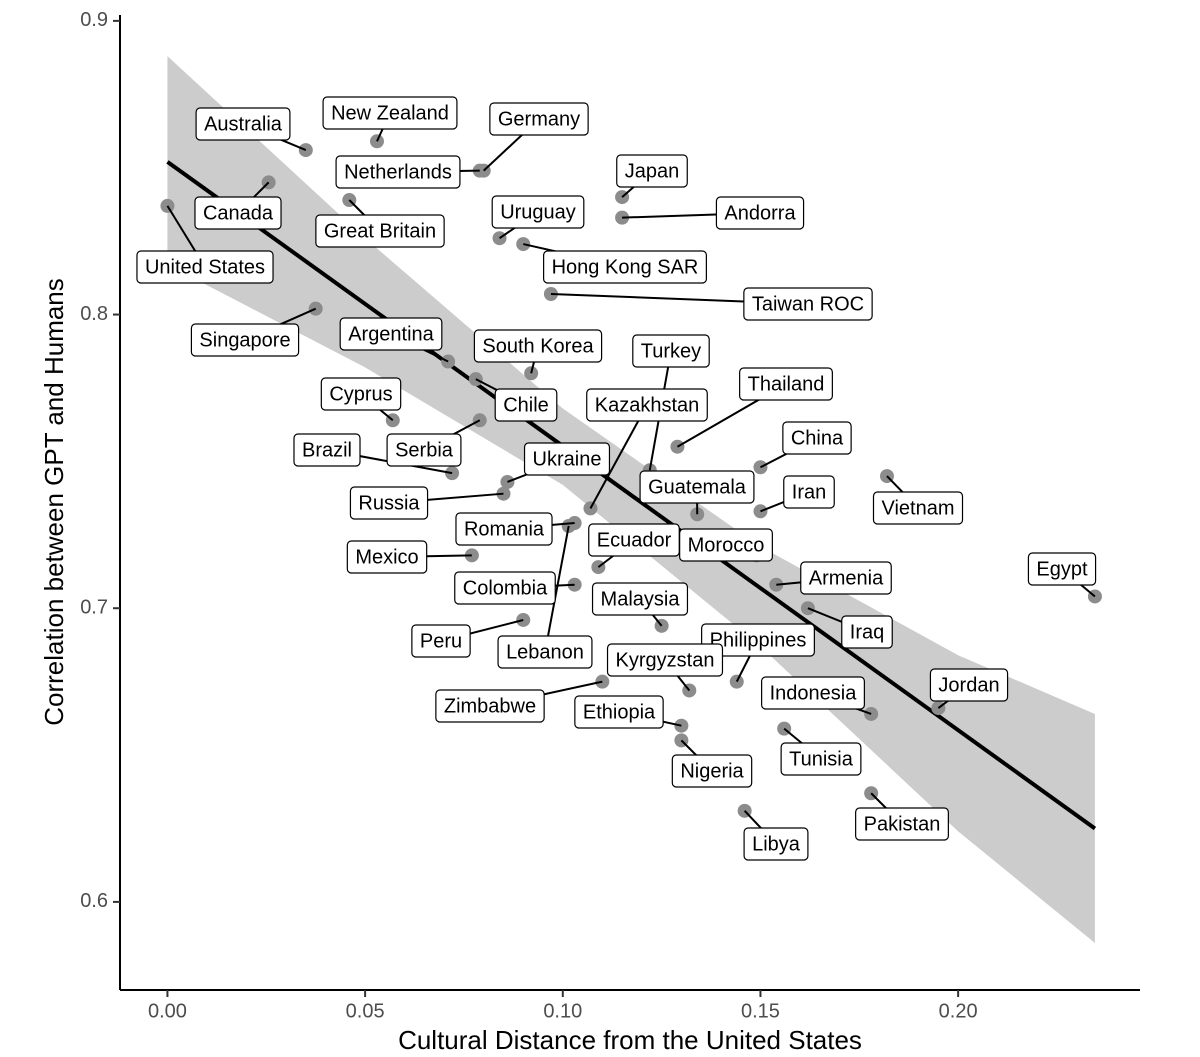 The width and height of the screenshot is (1200, 1057). I want to click on label-text: Germany, so click(539, 119).